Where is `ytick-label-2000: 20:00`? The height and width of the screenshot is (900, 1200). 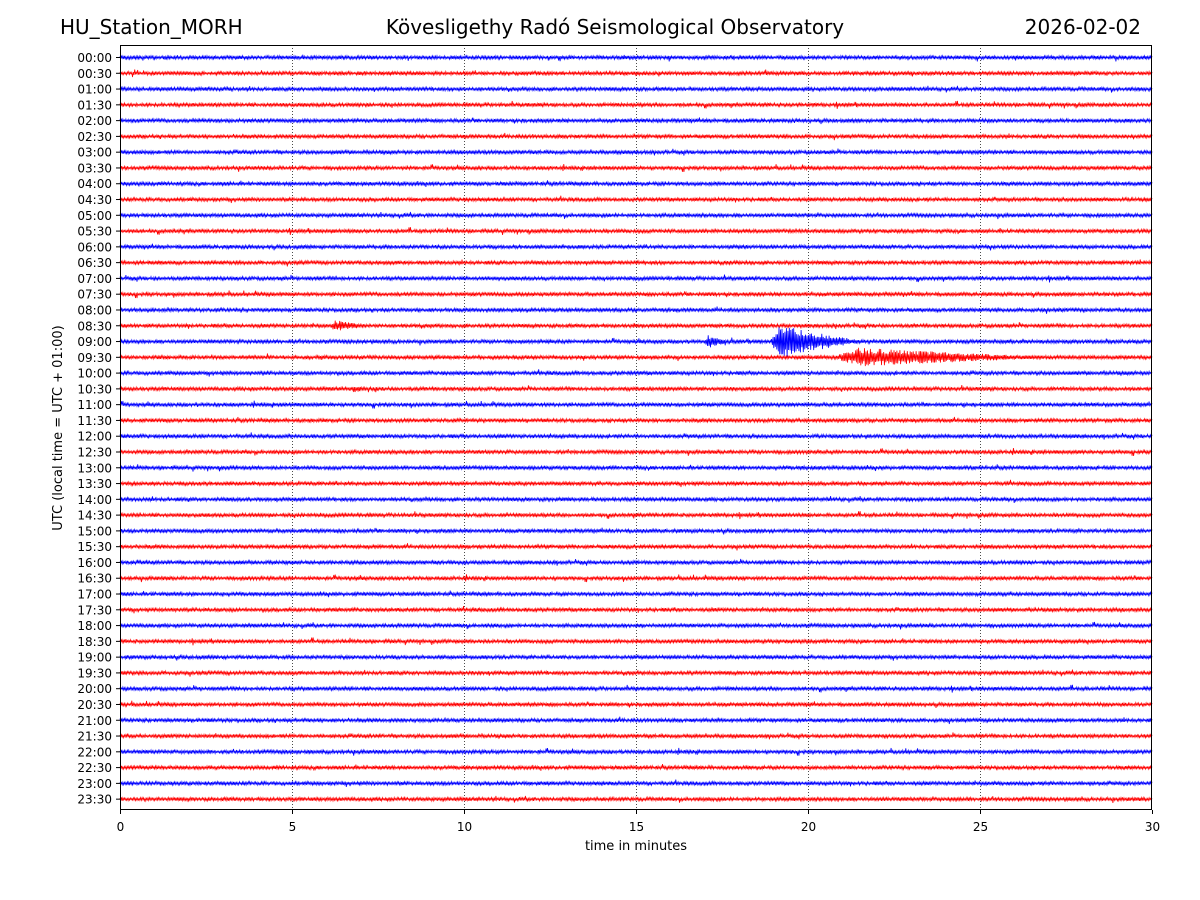 ytick-label-2000: 20:00 is located at coordinates (94, 689).